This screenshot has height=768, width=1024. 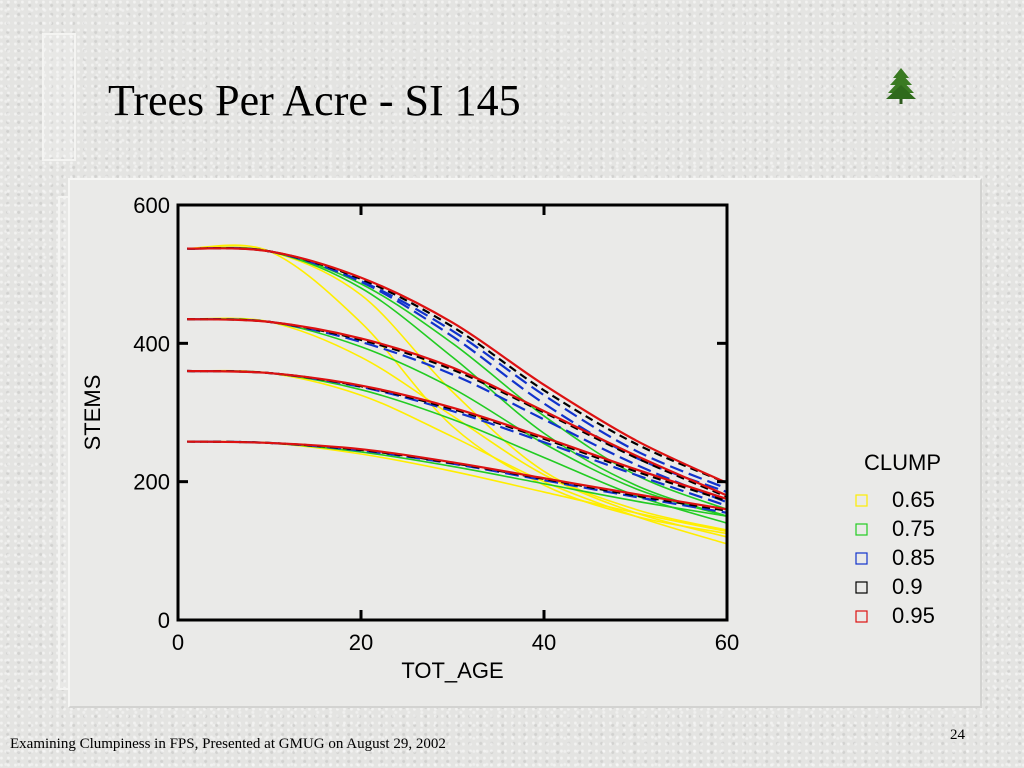 I want to click on legend-title: CLUMP, so click(x=902, y=462).